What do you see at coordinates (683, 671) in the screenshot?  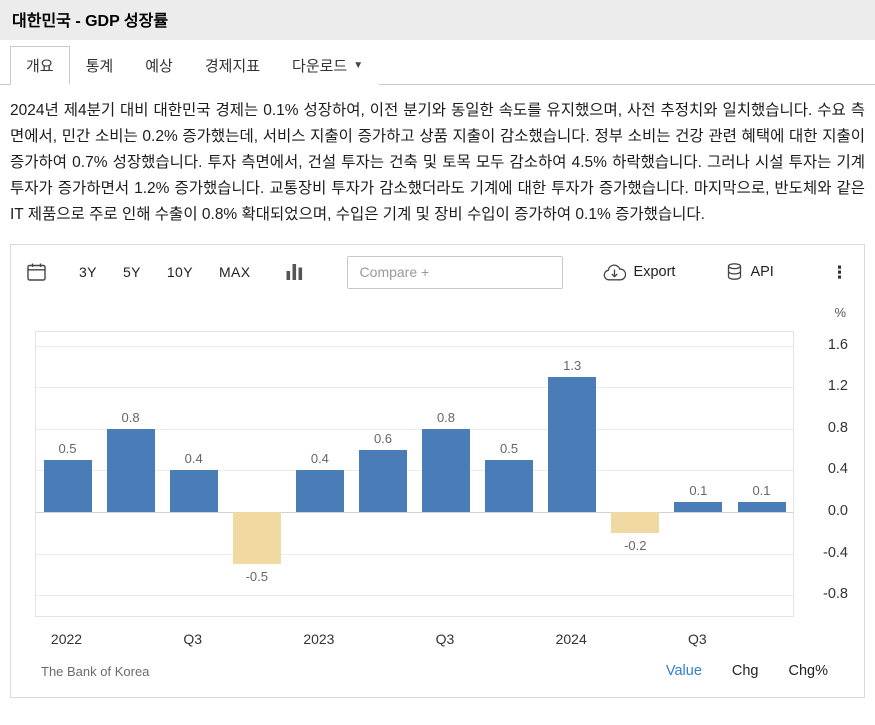 I see `mode-value-button: Value` at bounding box center [683, 671].